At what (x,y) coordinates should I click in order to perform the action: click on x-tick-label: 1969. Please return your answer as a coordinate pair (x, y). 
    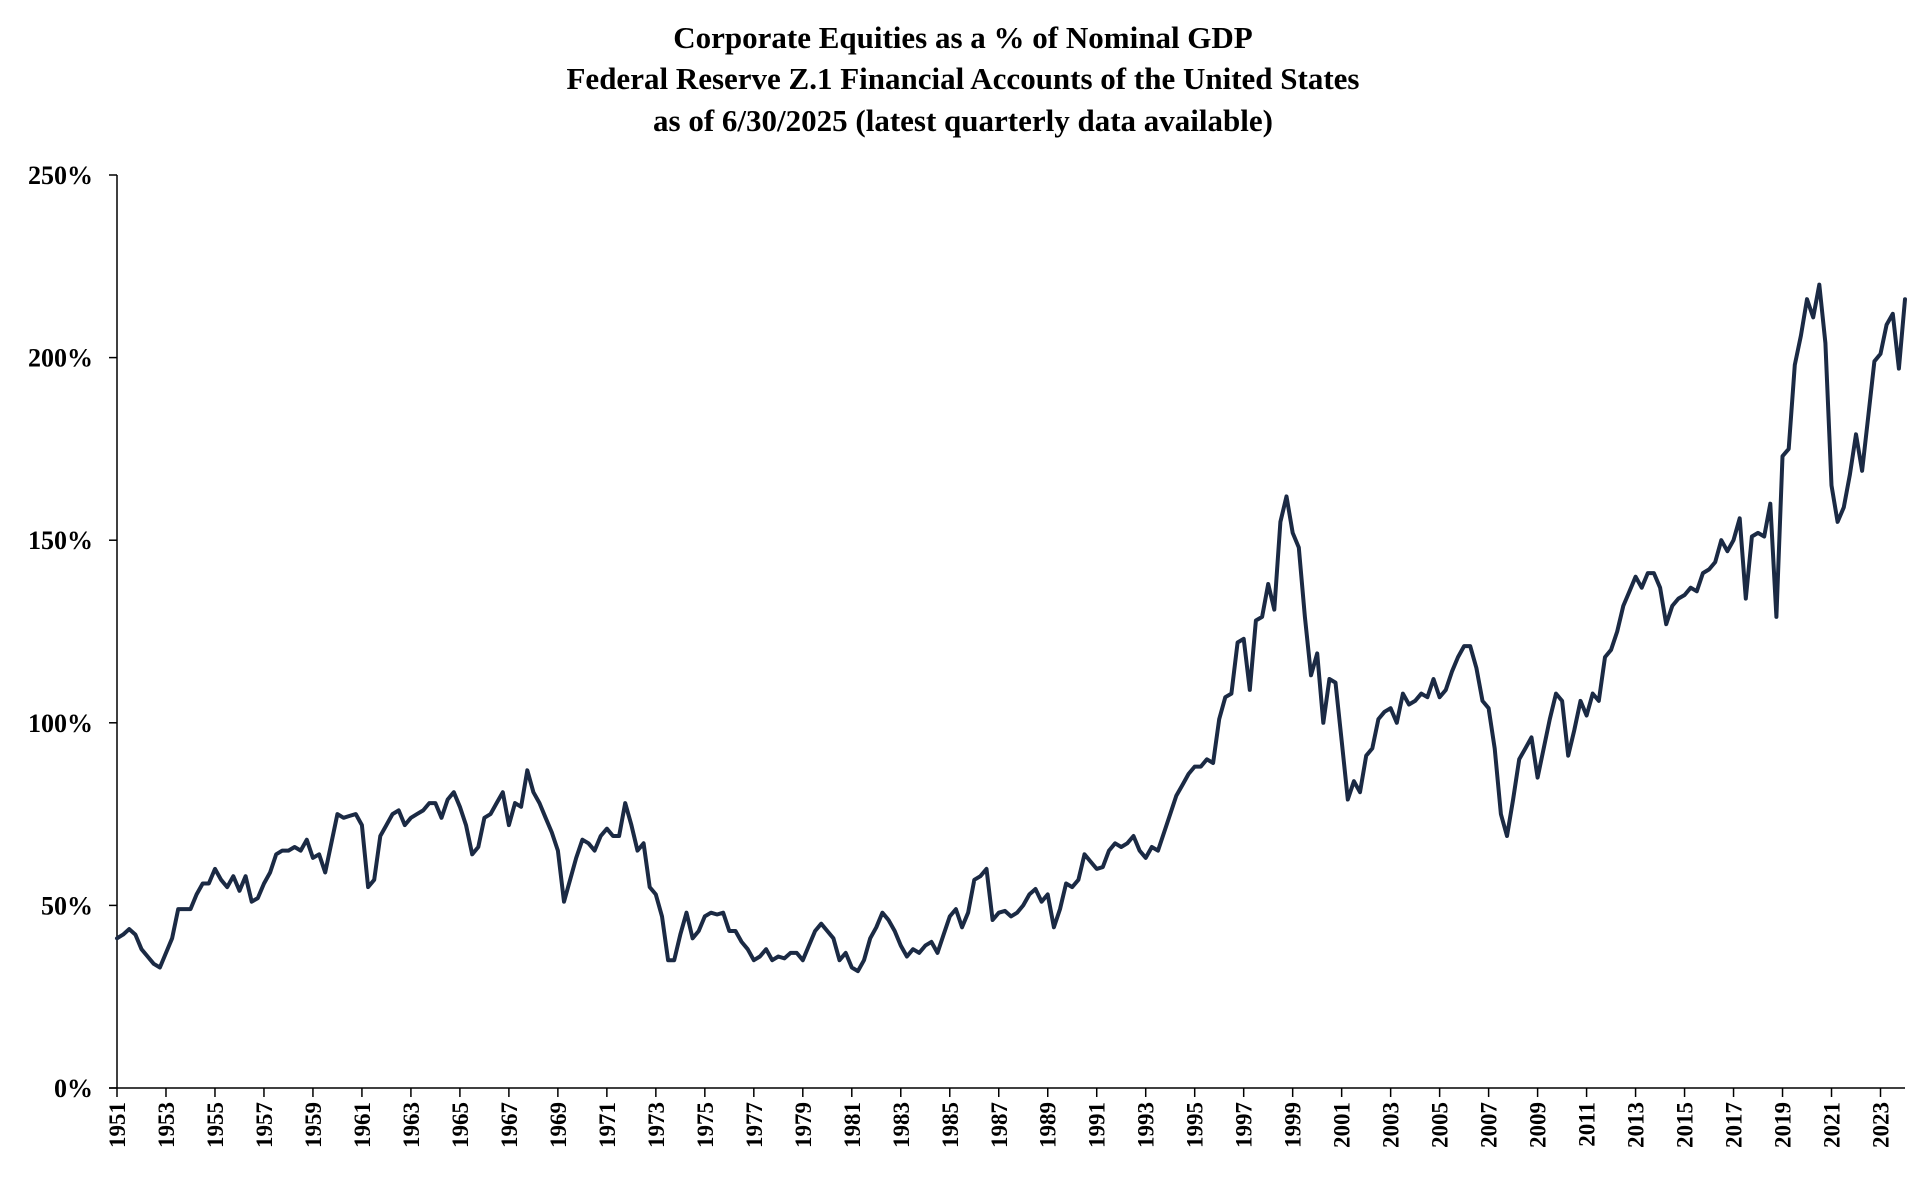
    Looking at the image, I should click on (558, 1125).